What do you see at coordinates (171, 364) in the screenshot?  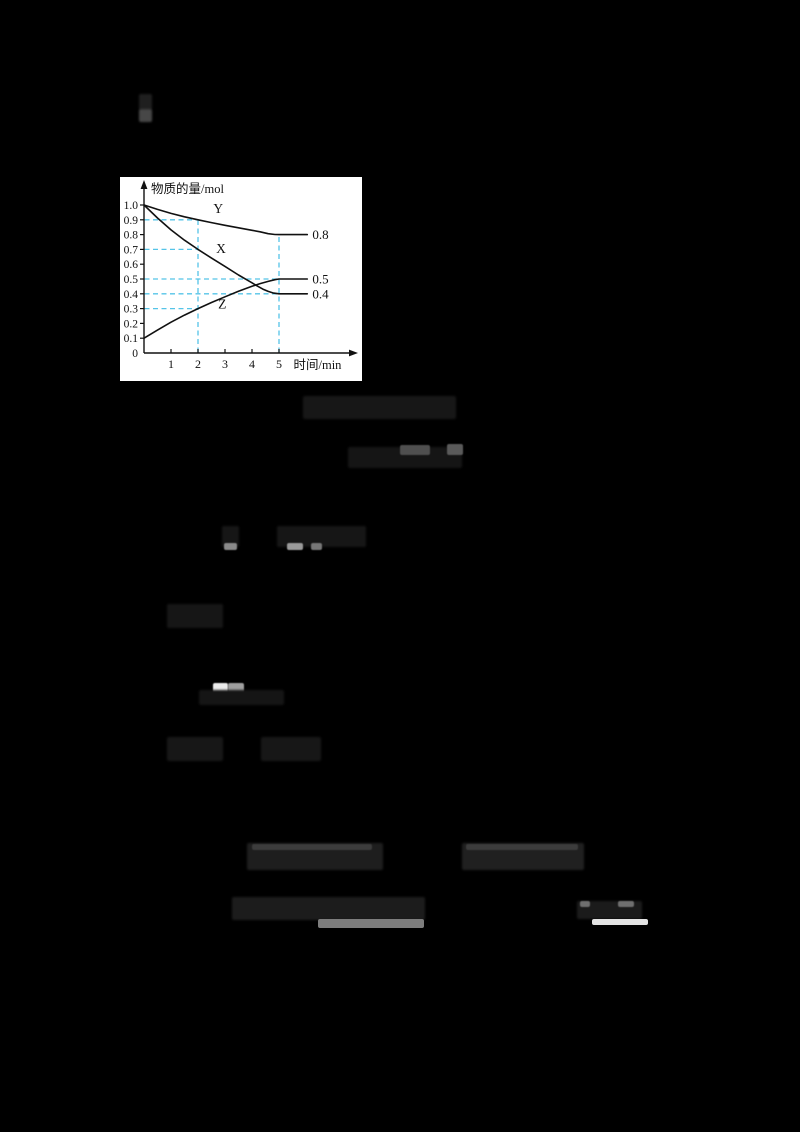 I see `x-tick-label-1: 1` at bounding box center [171, 364].